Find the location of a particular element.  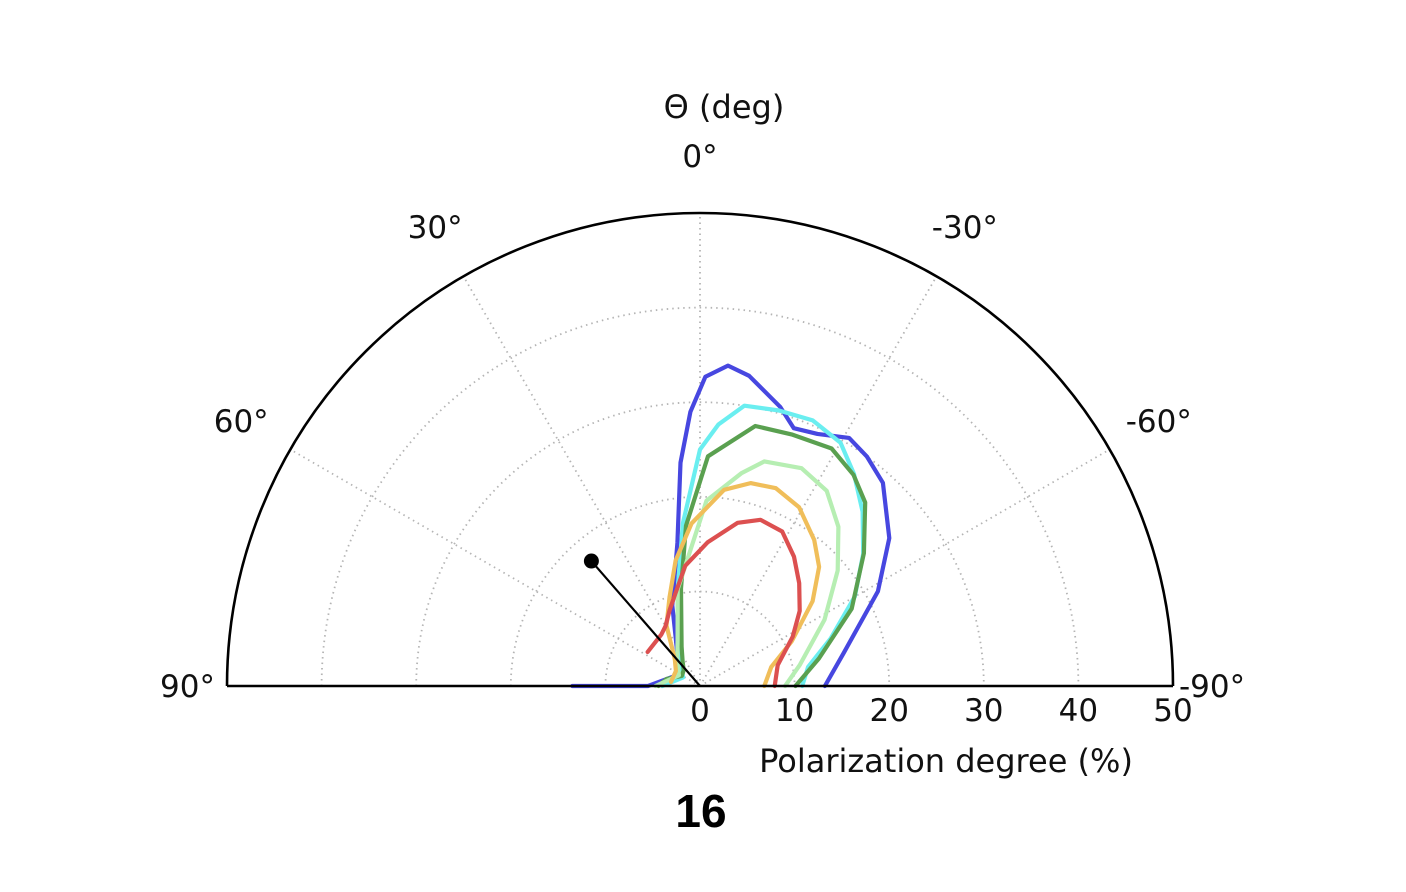

radial-tick-label: 50 is located at coordinates (1172, 711).